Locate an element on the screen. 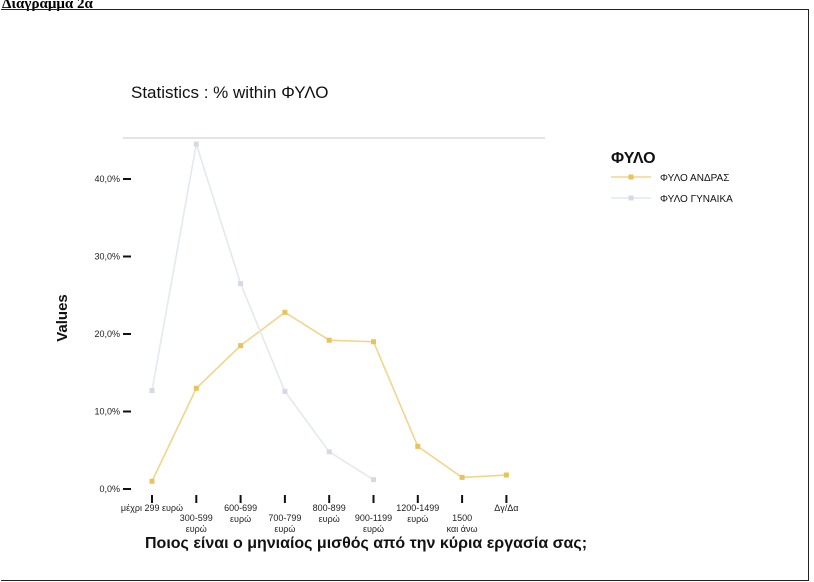  chart-title: Statistics : % within ΦΥΛΟ is located at coordinates (230, 92).